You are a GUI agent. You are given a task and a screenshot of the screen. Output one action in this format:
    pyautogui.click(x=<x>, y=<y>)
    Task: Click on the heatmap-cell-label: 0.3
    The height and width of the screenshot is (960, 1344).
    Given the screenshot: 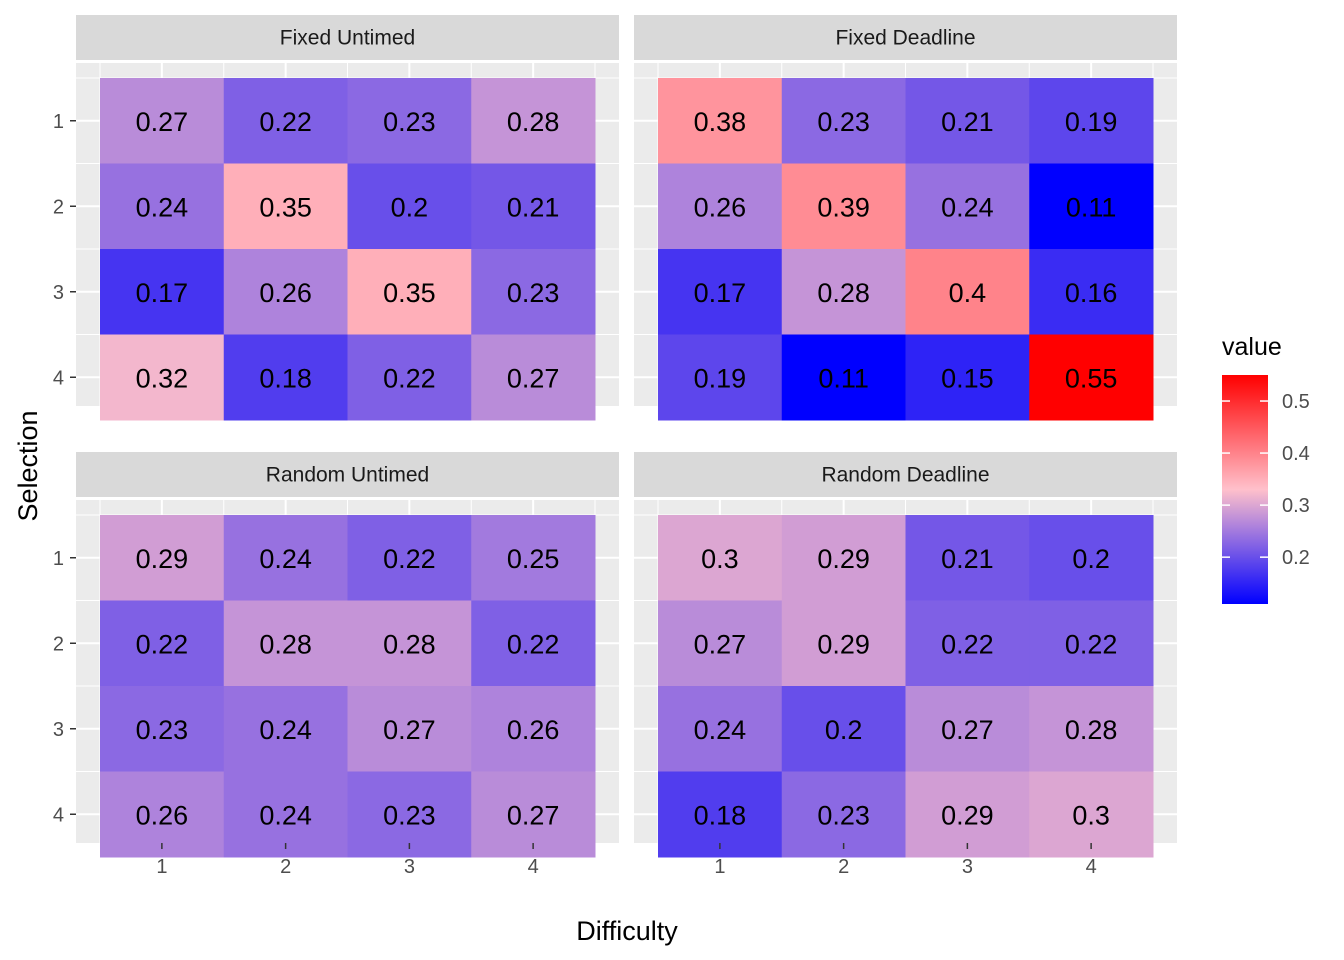 What is the action you would take?
    pyautogui.click(x=1091, y=815)
    